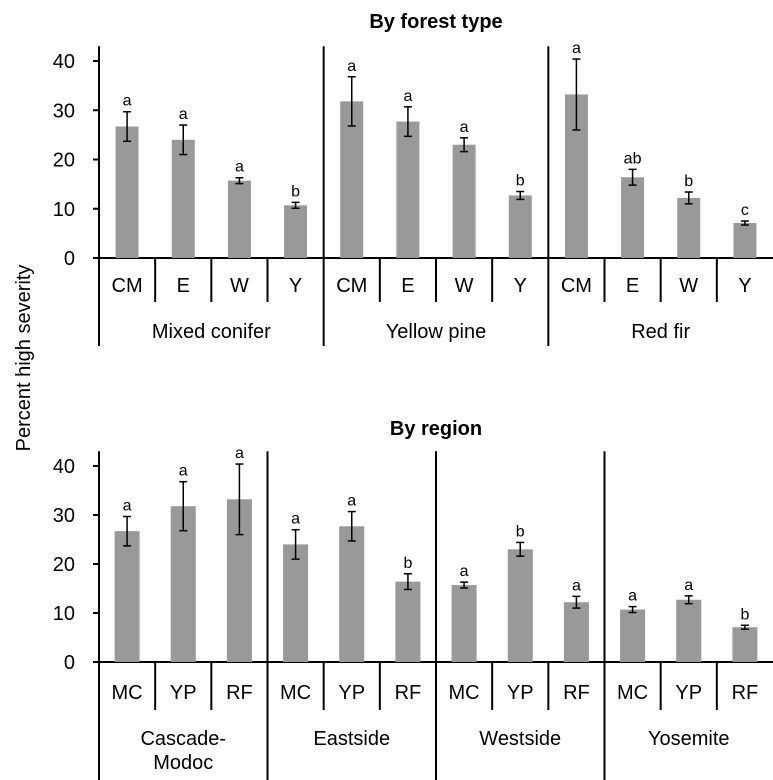 This screenshot has height=780, width=773. I want to click on significance-letter: ab, so click(633, 158).